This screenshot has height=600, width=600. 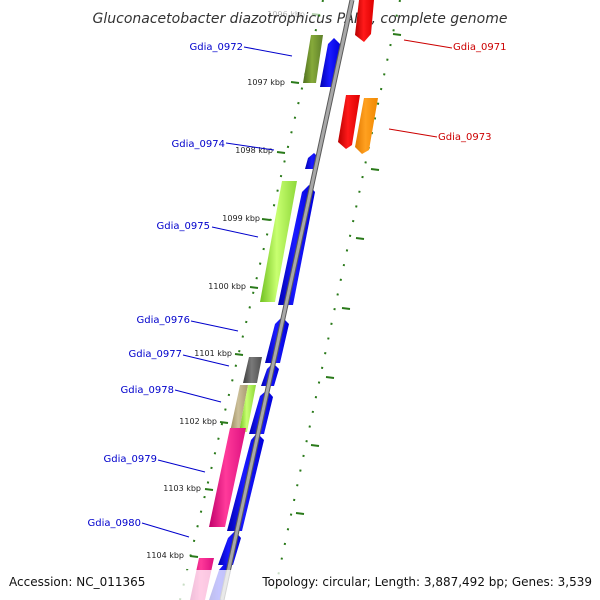 What do you see at coordinates (77, 582) in the screenshot?
I see `accession-text: Accession: NC_011365` at bounding box center [77, 582].